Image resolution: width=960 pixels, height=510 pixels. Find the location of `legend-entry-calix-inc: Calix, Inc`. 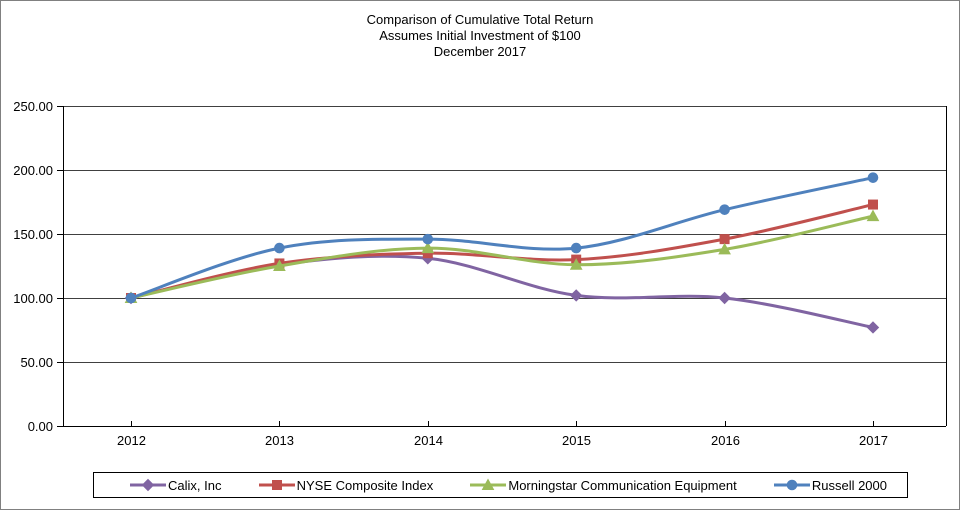

legend-entry-calix-inc: Calix, Inc is located at coordinates (175, 485).